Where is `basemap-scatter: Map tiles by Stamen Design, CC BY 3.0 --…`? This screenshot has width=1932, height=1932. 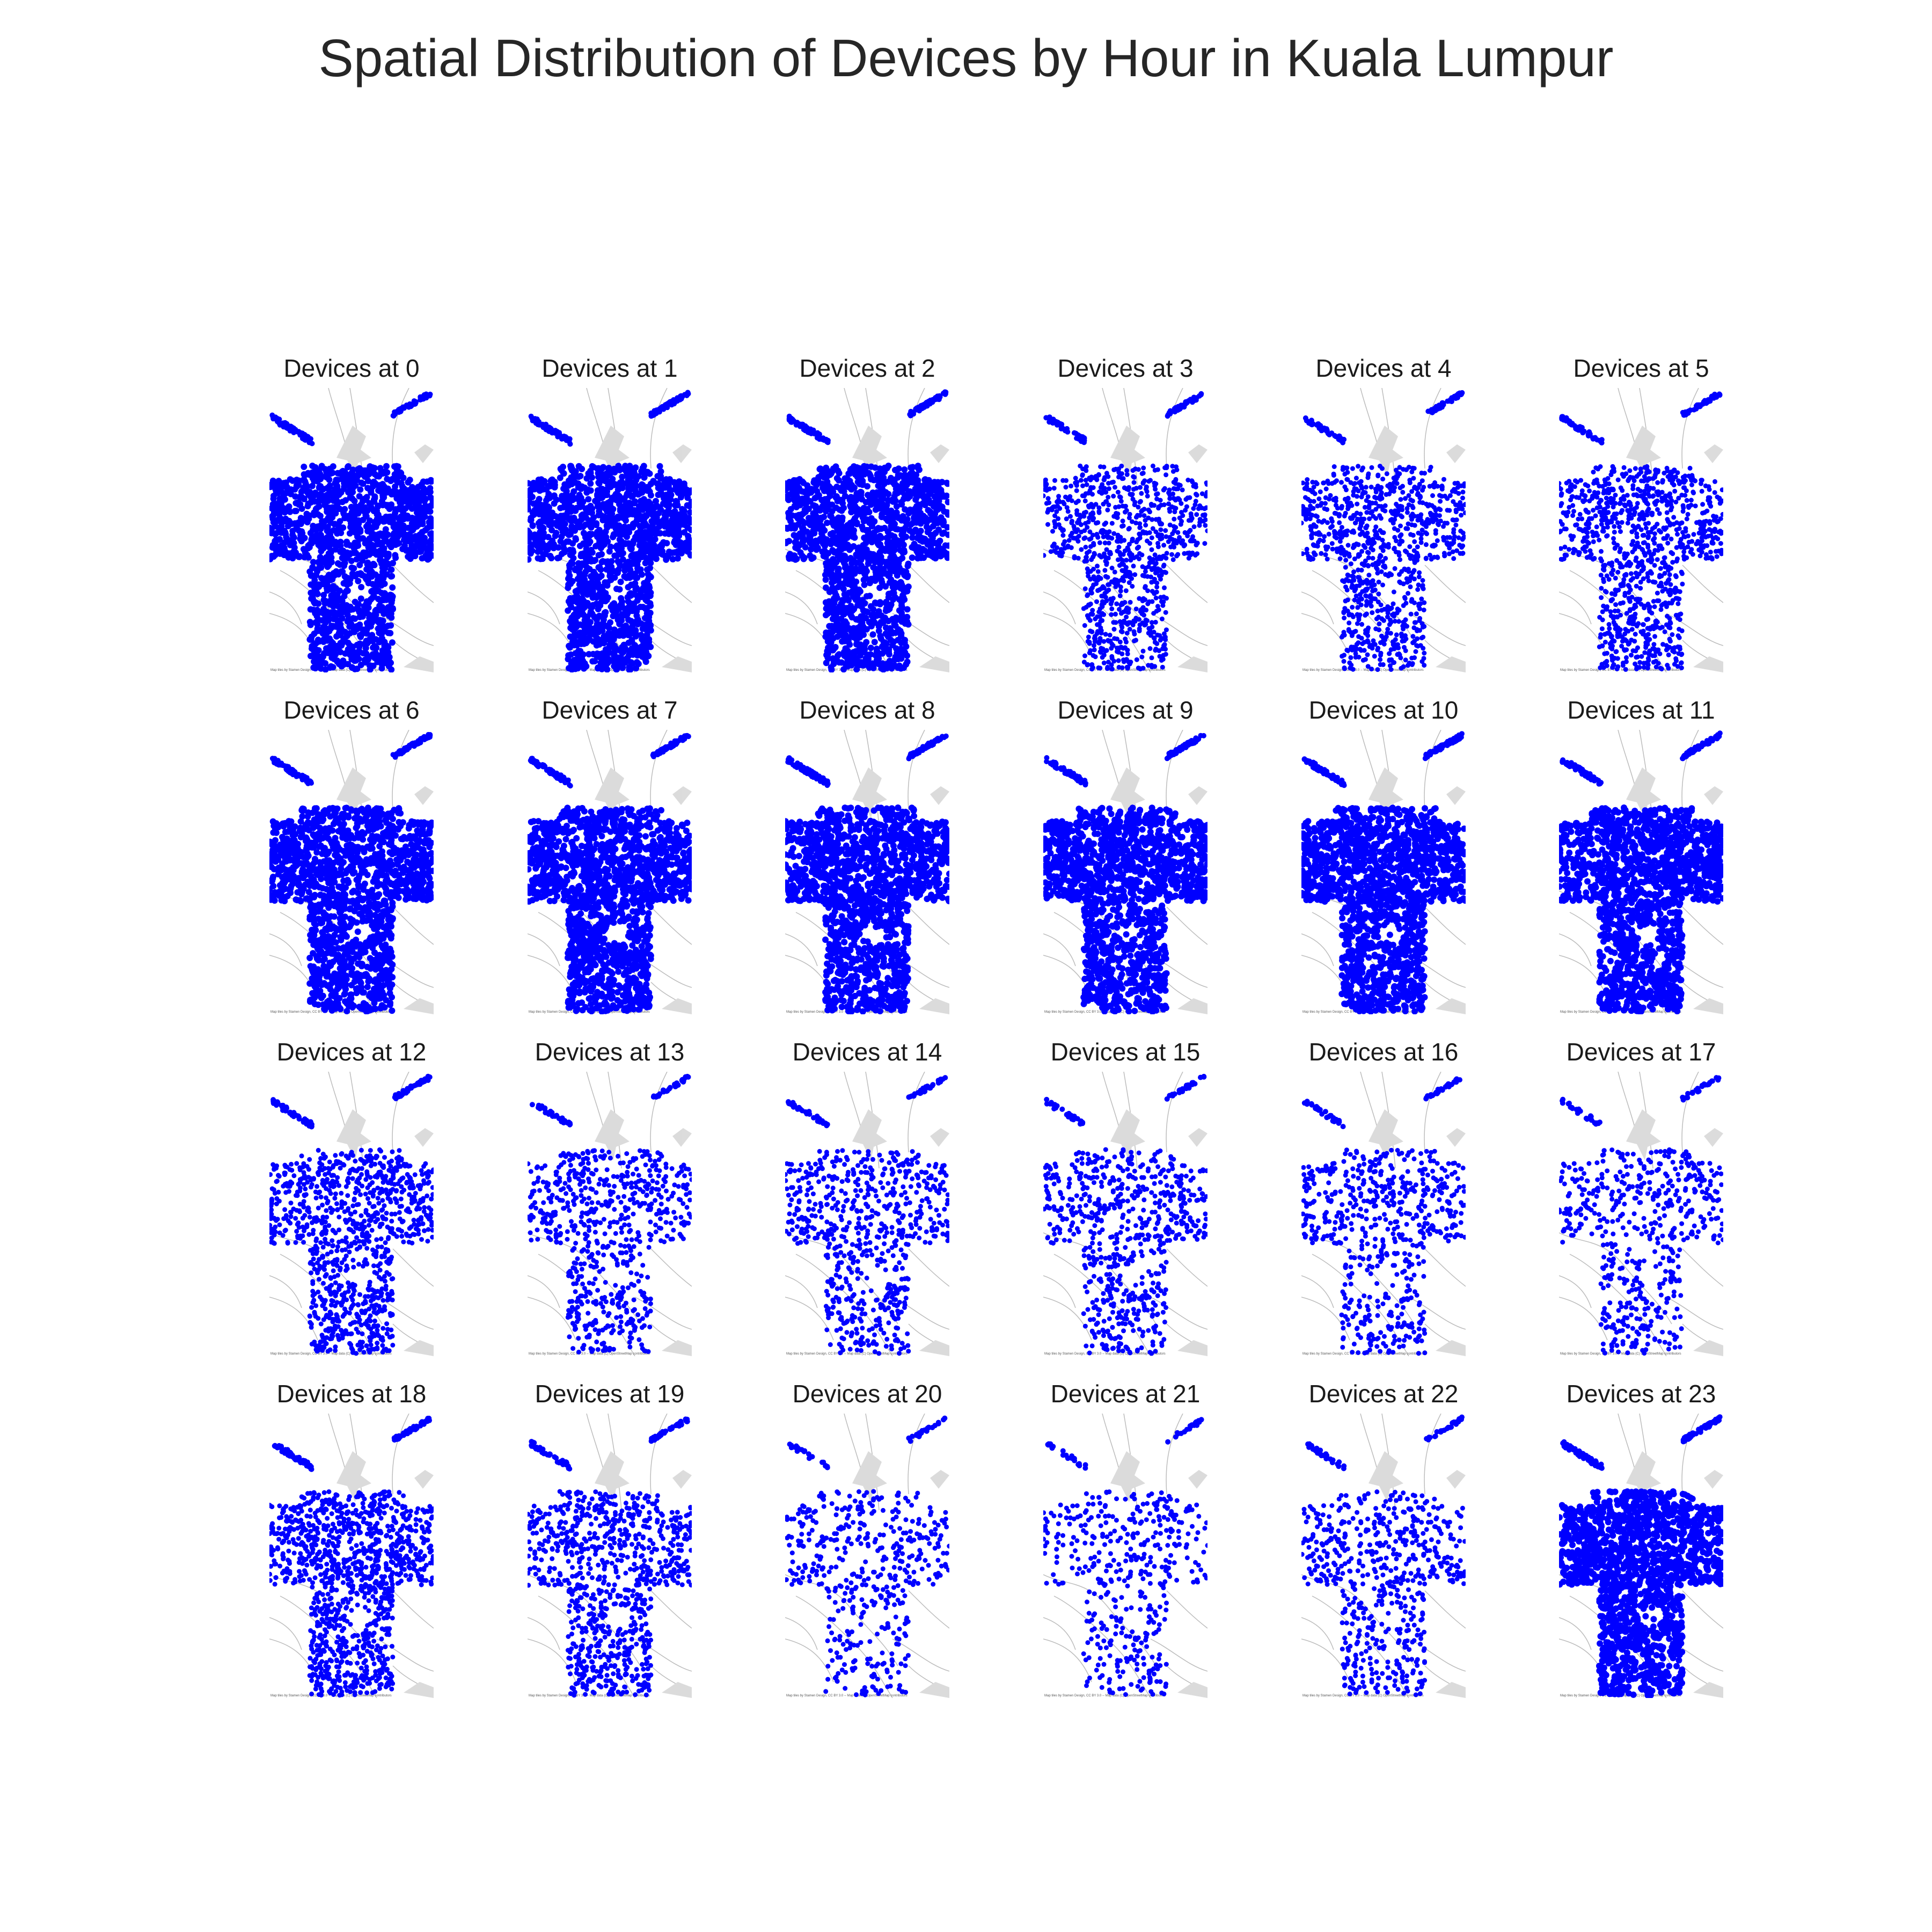
basemap-scatter: Map tiles by Stamen Design, CC BY 3.0 --… is located at coordinates (610, 530).